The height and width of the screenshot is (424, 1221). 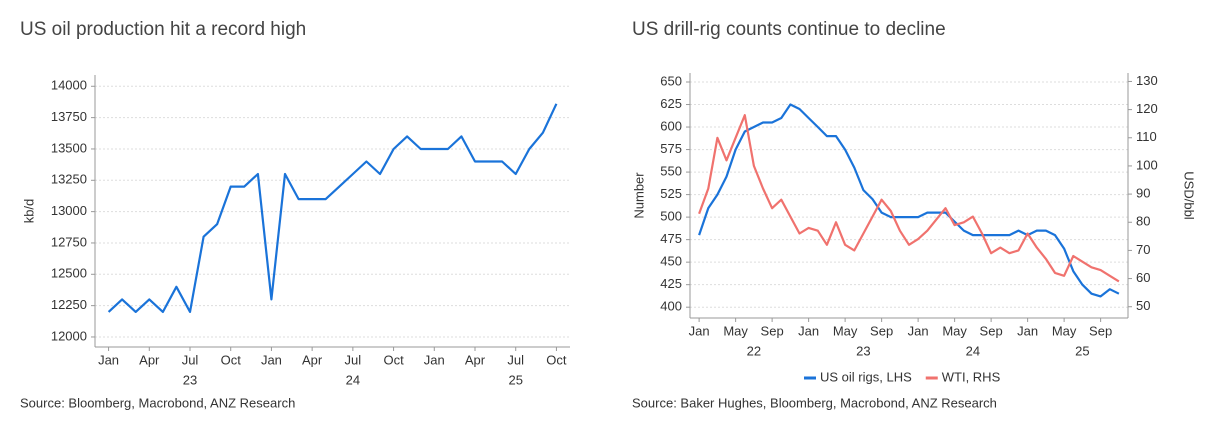 I want to click on chart-title: US drill-rig counts continue to decline, so click(x=789, y=29).